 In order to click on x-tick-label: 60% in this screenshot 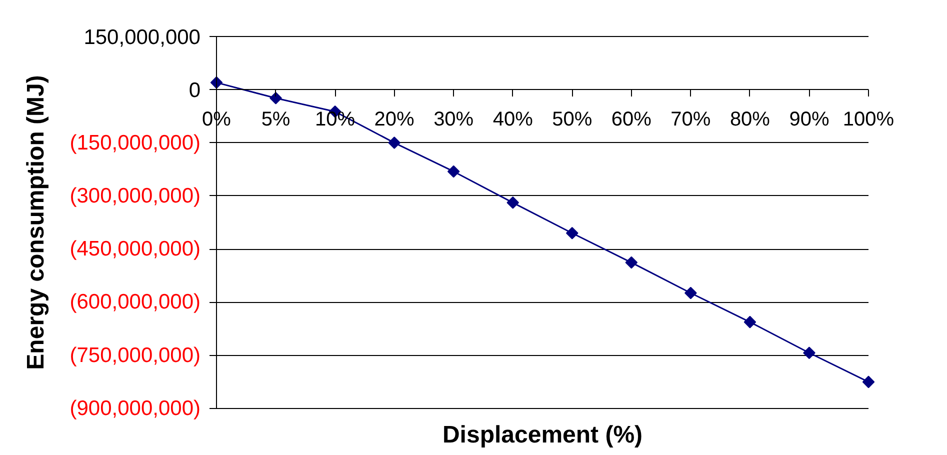, I will do `click(631, 119)`.